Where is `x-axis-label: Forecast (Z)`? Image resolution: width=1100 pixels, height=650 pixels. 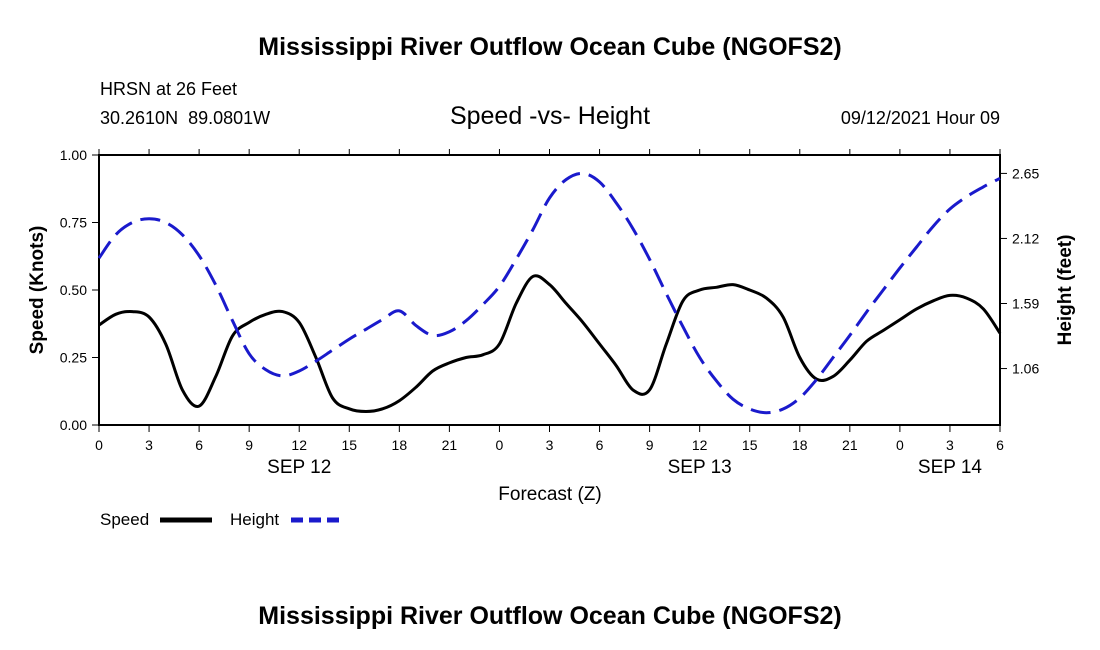 x-axis-label: Forecast (Z) is located at coordinates (549, 494).